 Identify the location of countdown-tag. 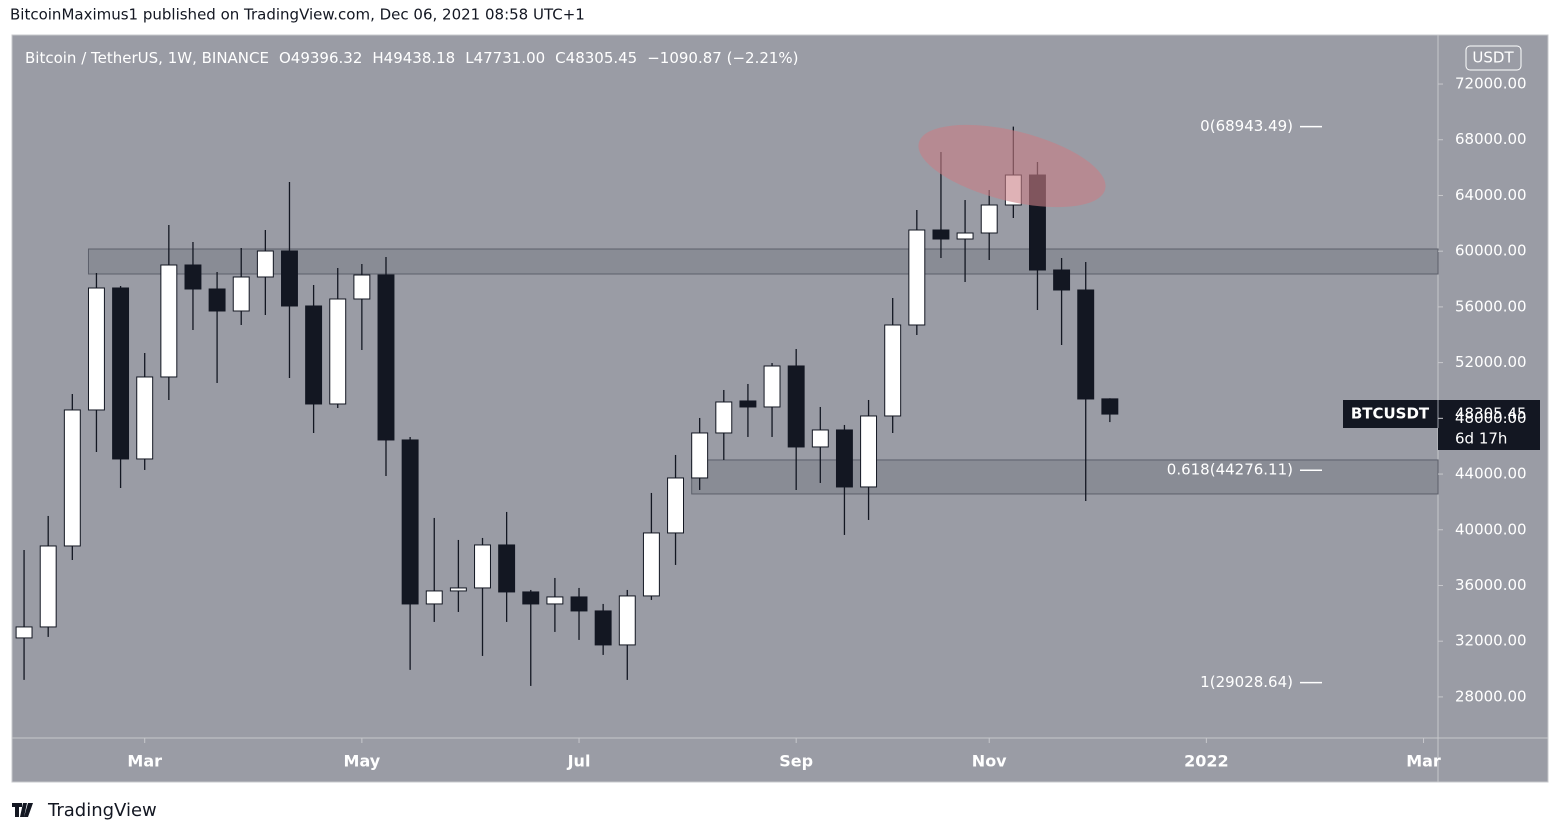
(1489, 439).